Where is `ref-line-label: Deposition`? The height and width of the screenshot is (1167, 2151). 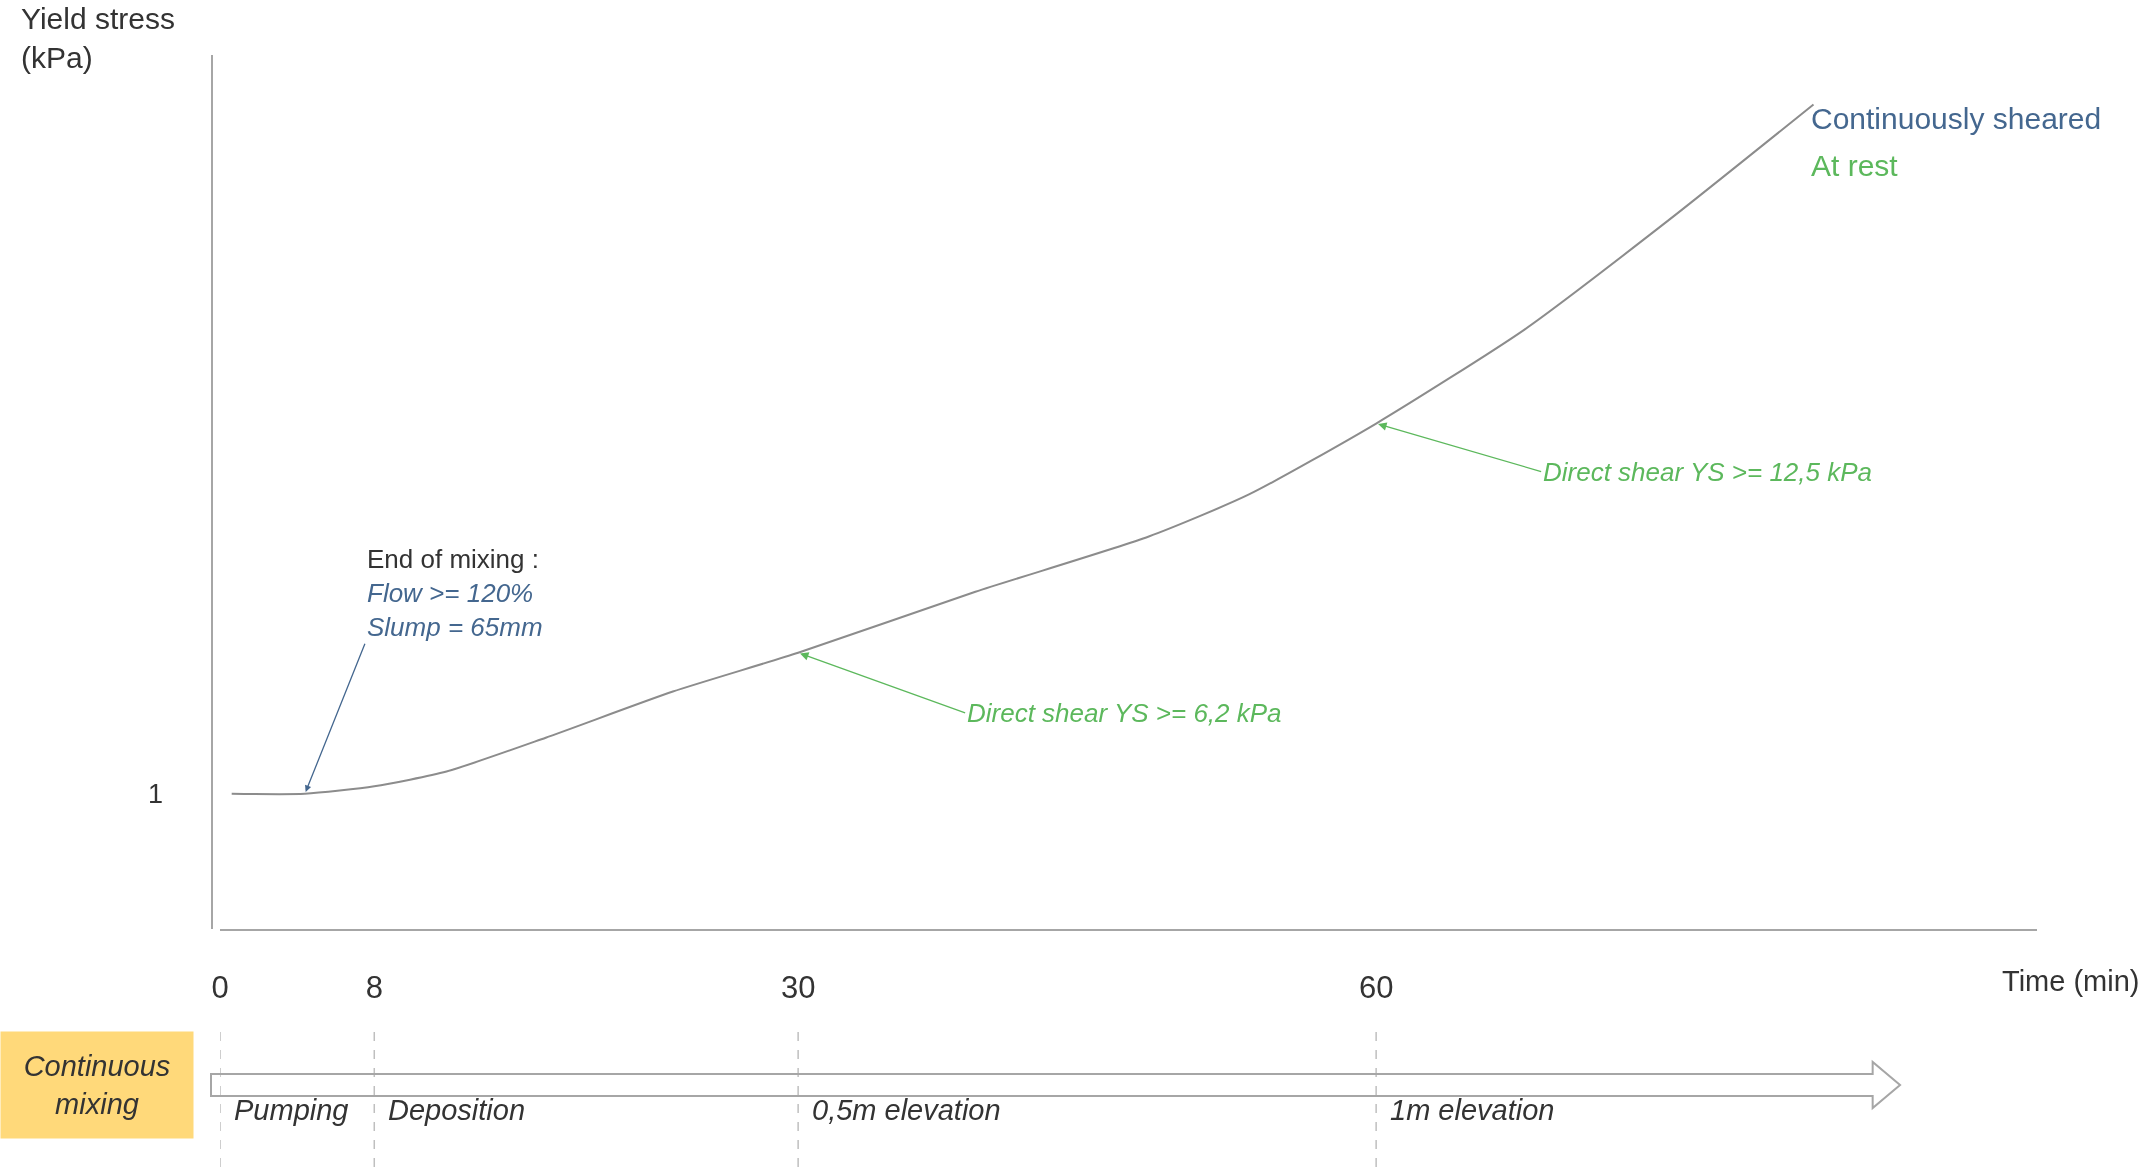 ref-line-label: Deposition is located at coordinates (457, 1110).